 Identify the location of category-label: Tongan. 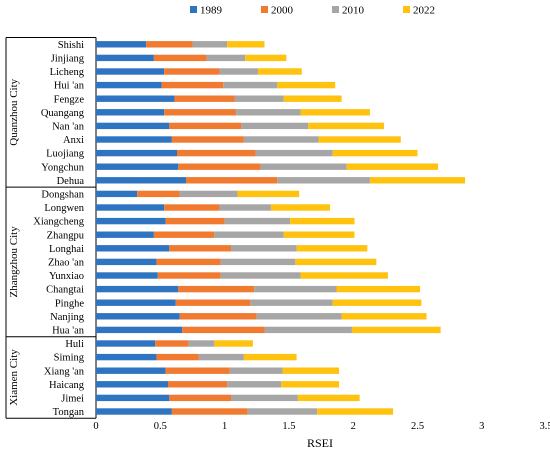
(69, 412).